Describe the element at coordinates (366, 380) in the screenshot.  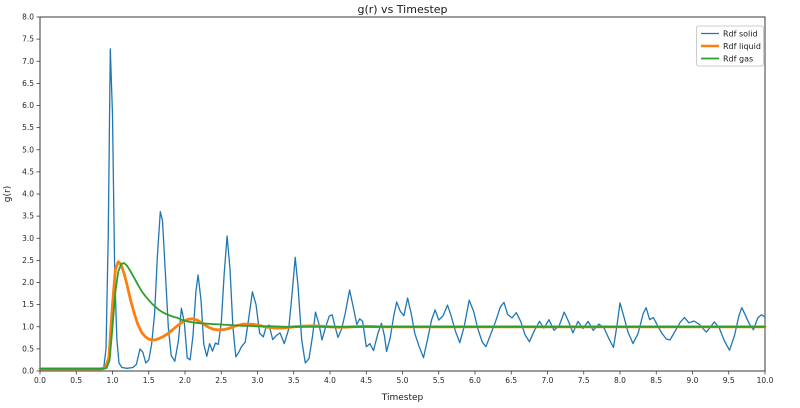
I see `x-tick-label: 4.5` at that location.